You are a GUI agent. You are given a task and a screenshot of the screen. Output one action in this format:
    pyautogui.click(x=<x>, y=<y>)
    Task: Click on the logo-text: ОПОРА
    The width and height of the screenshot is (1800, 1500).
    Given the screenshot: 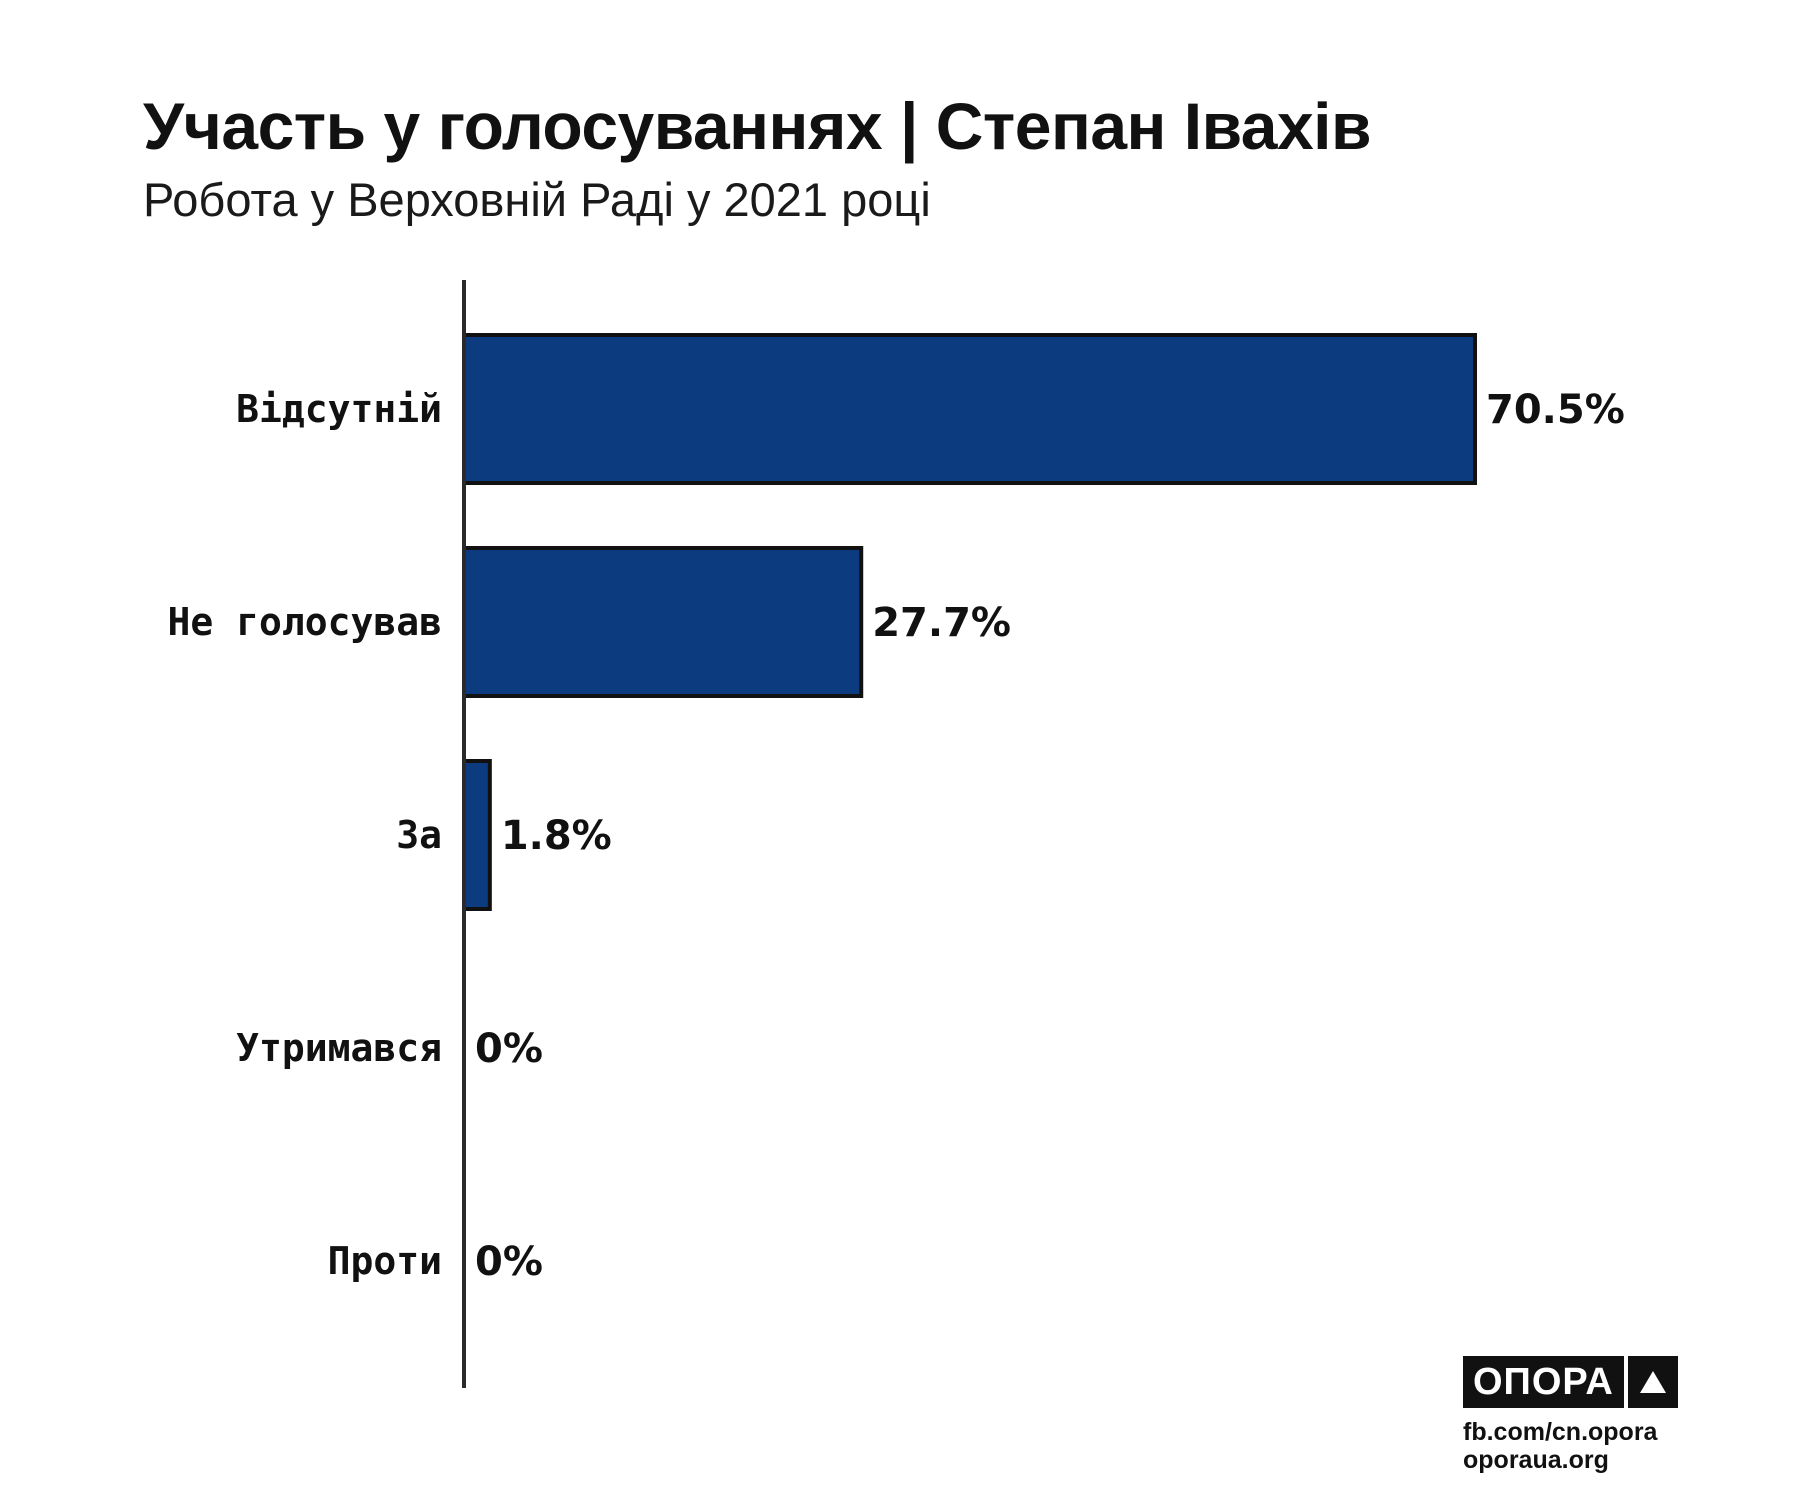 What is the action you would take?
    pyautogui.click(x=1543, y=1382)
    